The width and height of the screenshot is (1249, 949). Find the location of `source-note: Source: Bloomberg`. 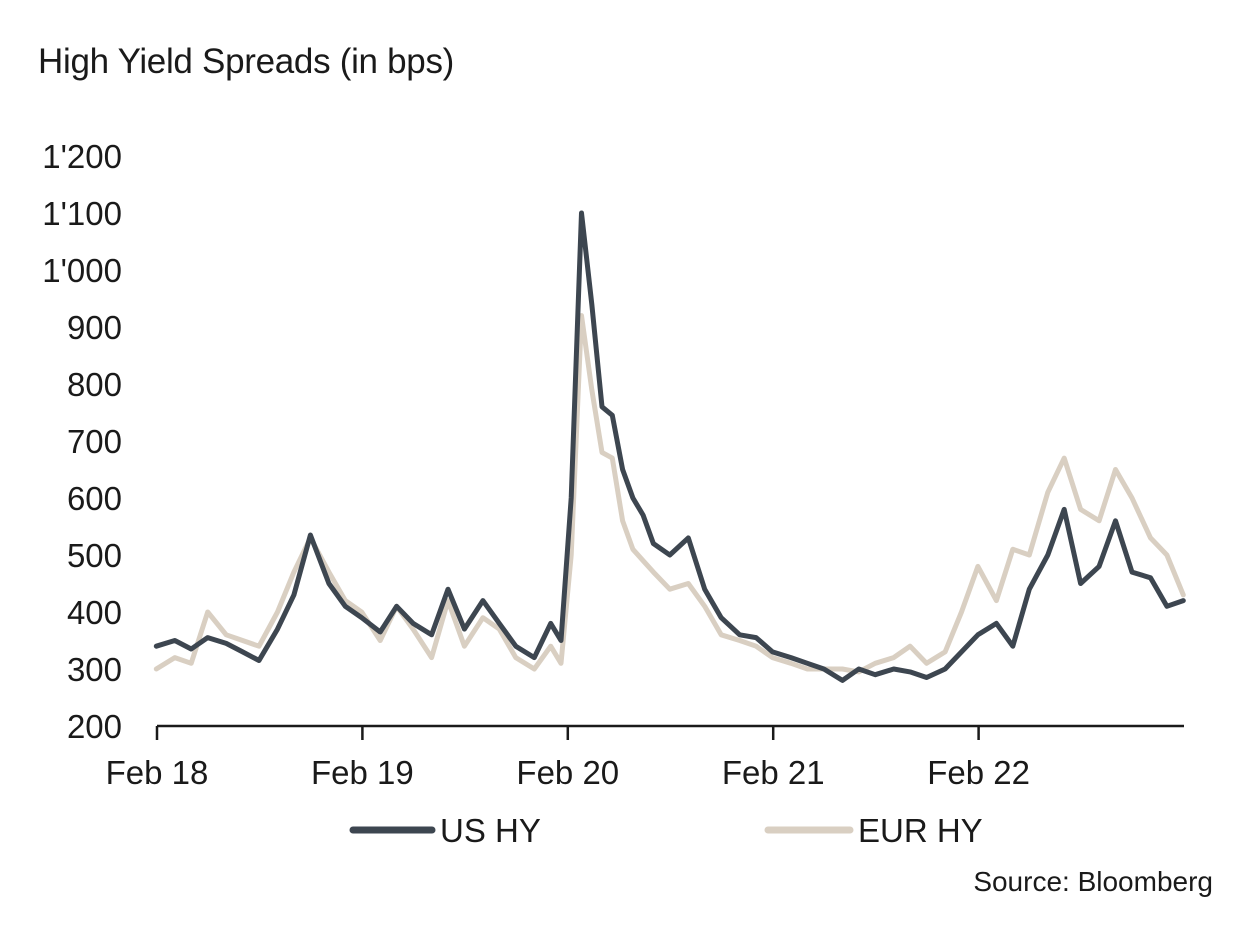

source-note: Source: Bloomberg is located at coordinates (1093, 881).